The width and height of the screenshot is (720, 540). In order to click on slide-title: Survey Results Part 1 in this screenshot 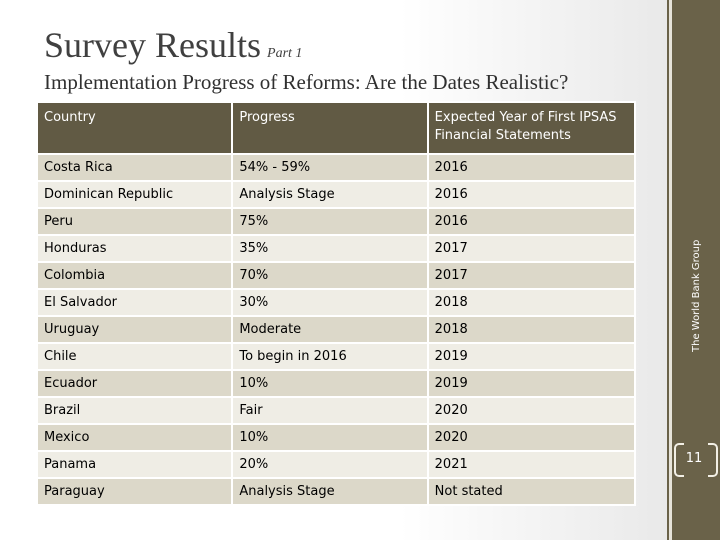, I will do `click(173, 45)`.